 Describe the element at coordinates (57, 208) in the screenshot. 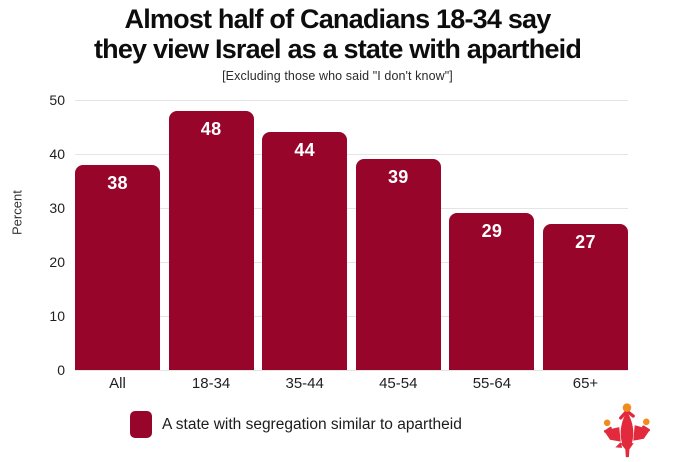

I see `y-tick-label: 30` at that location.